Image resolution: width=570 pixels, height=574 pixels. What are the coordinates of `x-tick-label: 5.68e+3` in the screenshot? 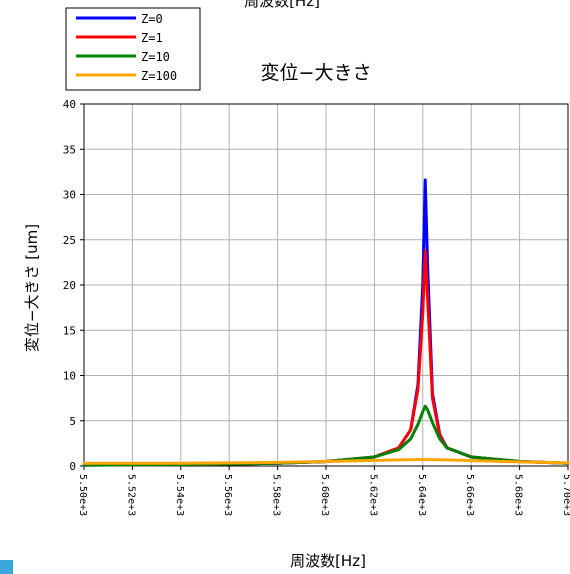 It's located at (518, 495).